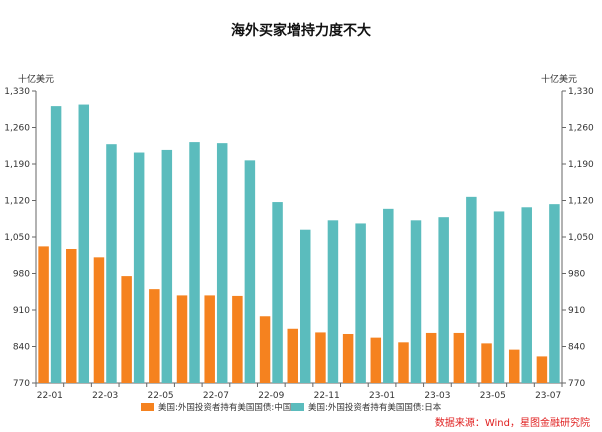 The height and width of the screenshot is (432, 602). I want to click on left-y-tick-label: 980, so click(21, 275).